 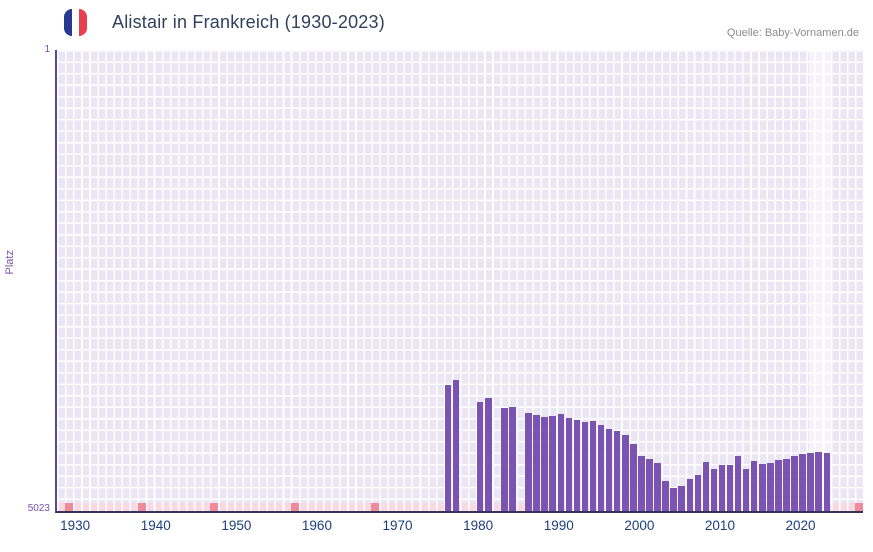 What do you see at coordinates (480, 456) in the screenshot?
I see `bar-1980` at bounding box center [480, 456].